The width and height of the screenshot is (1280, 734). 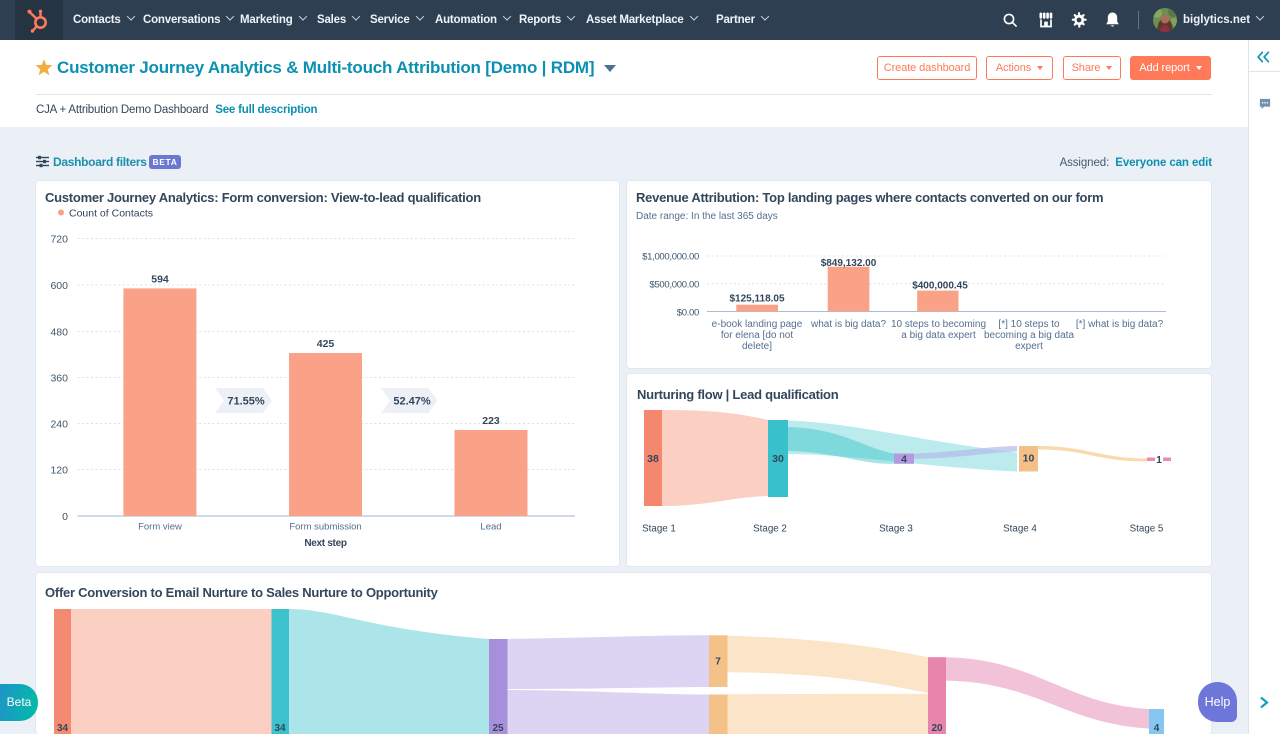 What do you see at coordinates (770, 528) in the screenshot?
I see `svg-text: Stage 2` at bounding box center [770, 528].